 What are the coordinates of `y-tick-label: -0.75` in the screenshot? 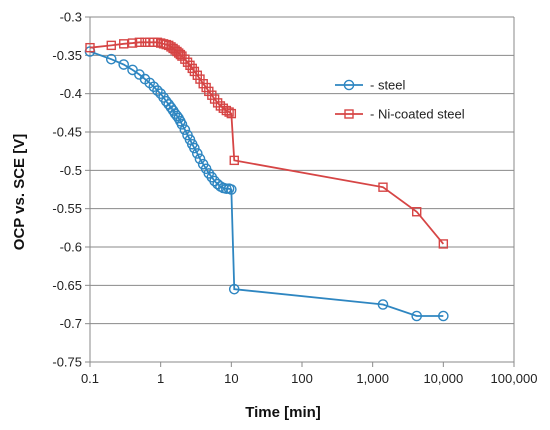 It's located at (67, 362).